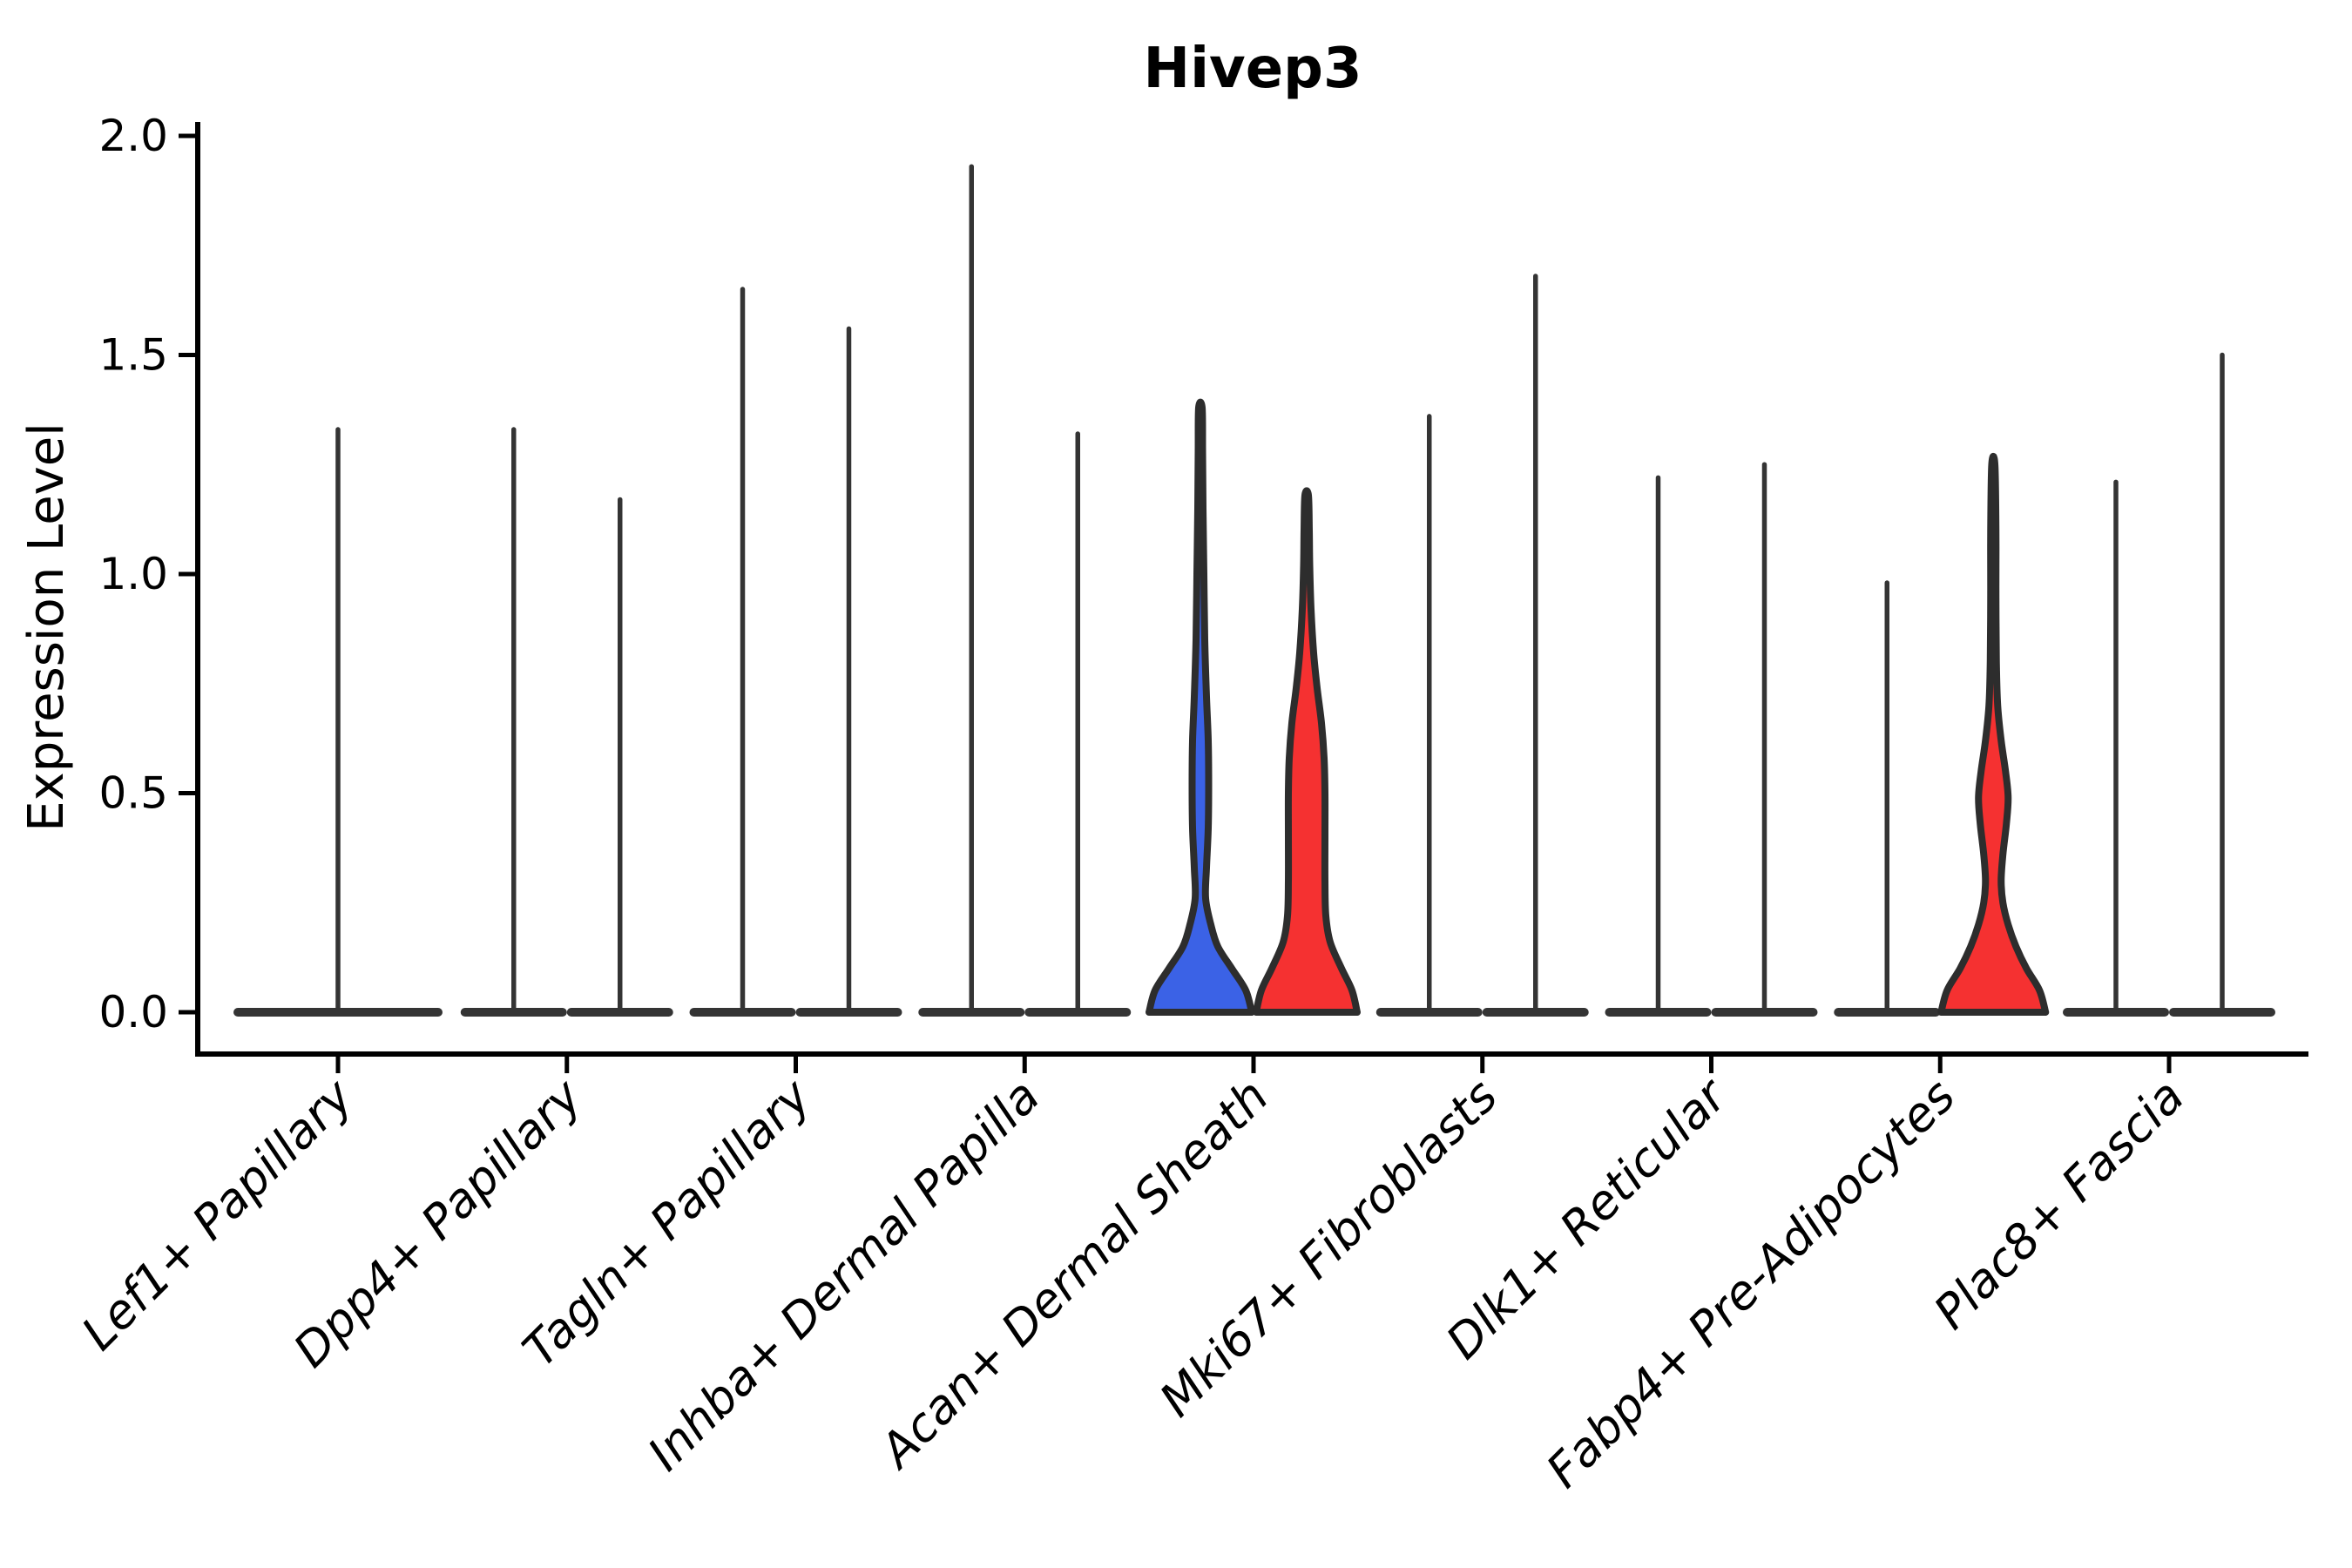 The height and width of the screenshot is (1568, 2352). What do you see at coordinates (1253, 69) in the screenshot?
I see `plot-title: Hivep3` at bounding box center [1253, 69].